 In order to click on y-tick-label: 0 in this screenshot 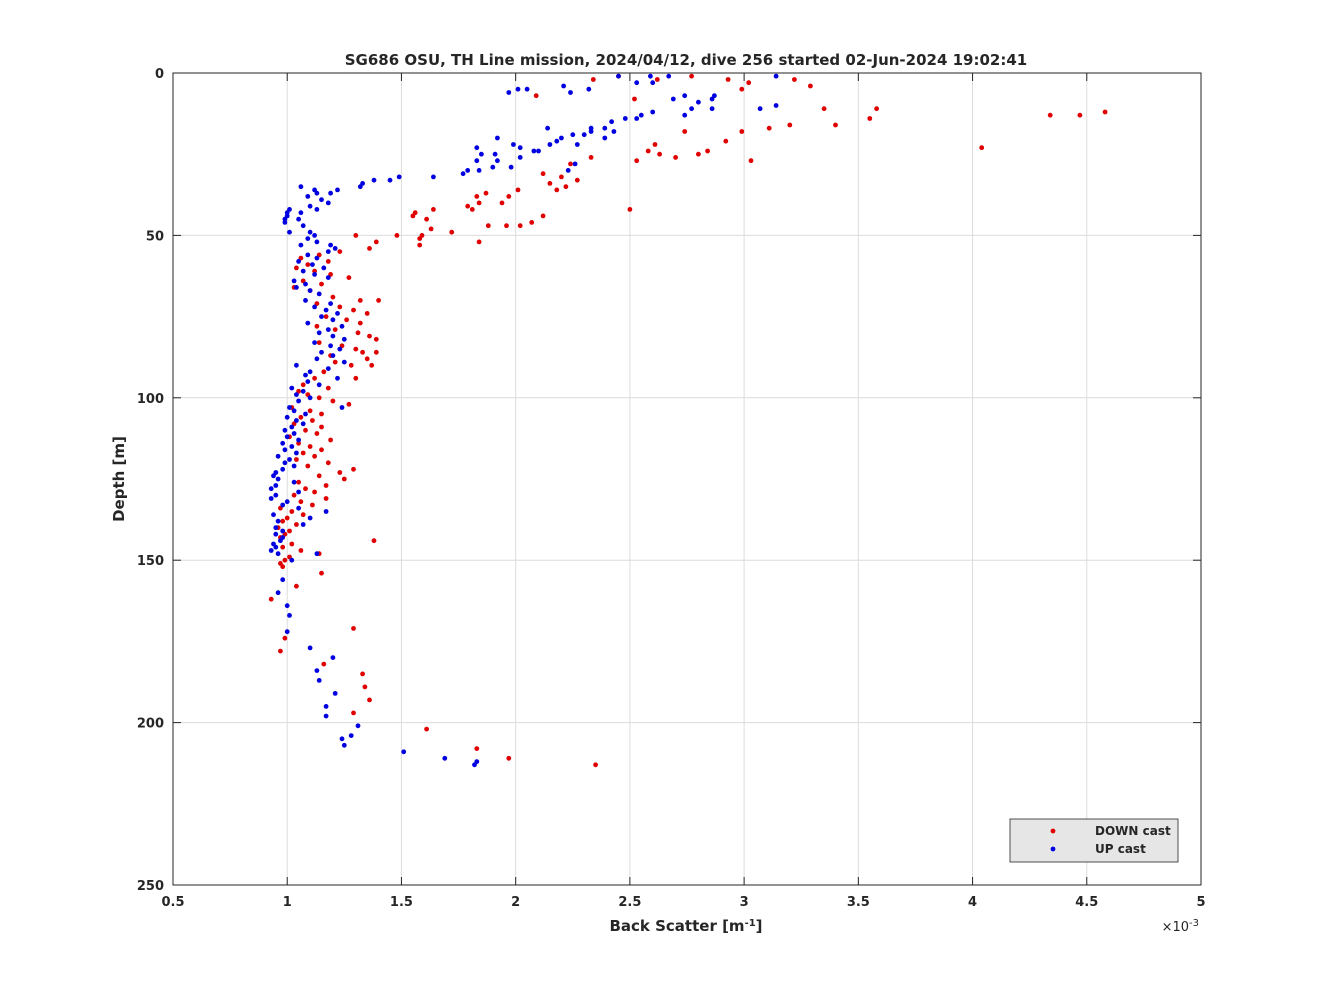, I will do `click(159, 74)`.